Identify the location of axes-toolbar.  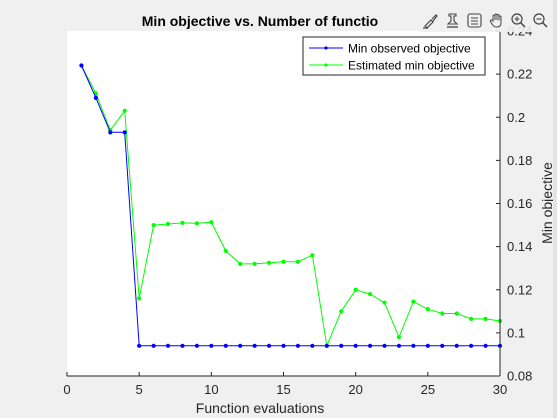
(488, 20).